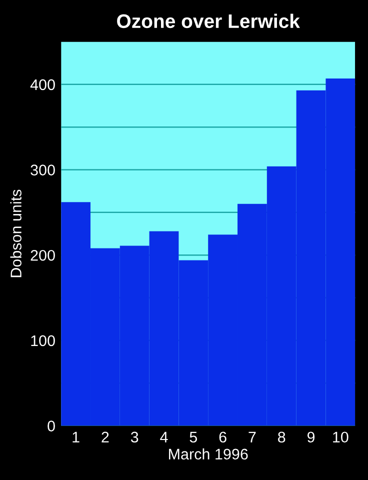 This screenshot has width=368, height=480. Describe the element at coordinates (340, 437) in the screenshot. I see `x-tick-label: 10` at that location.